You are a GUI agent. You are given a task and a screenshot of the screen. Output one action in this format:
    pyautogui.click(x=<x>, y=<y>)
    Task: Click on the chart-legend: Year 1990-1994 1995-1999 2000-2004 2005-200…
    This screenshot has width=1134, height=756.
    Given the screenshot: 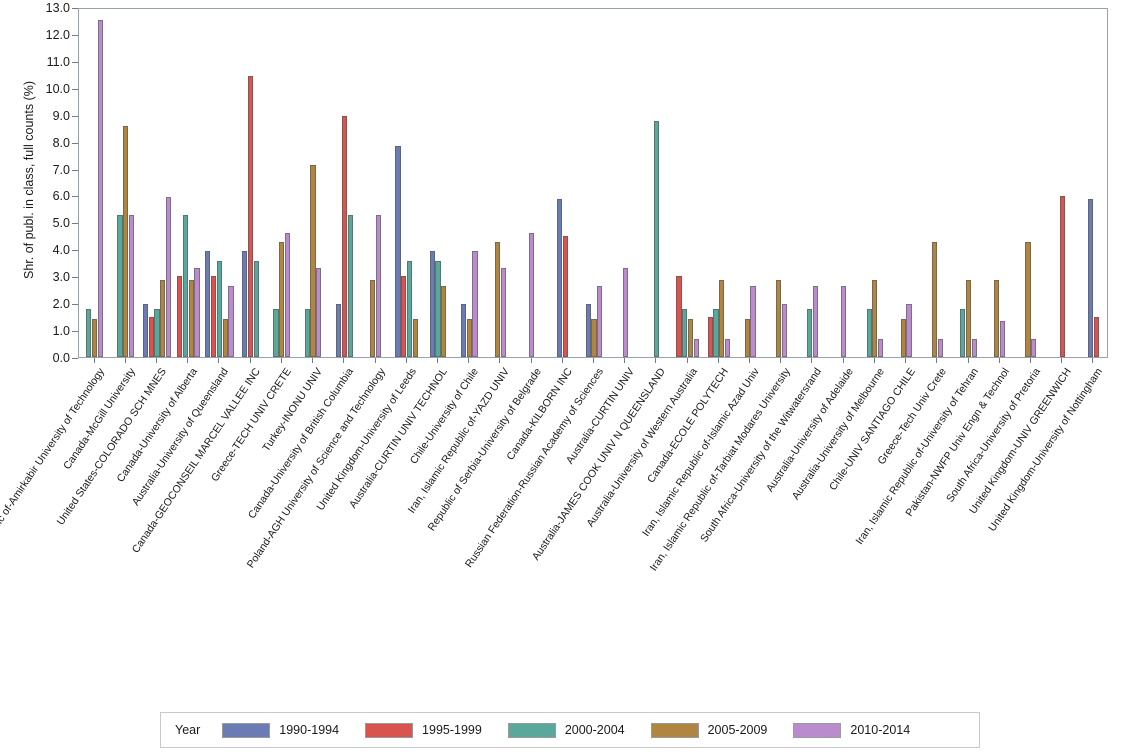 What is the action you would take?
    pyautogui.click(x=570, y=730)
    